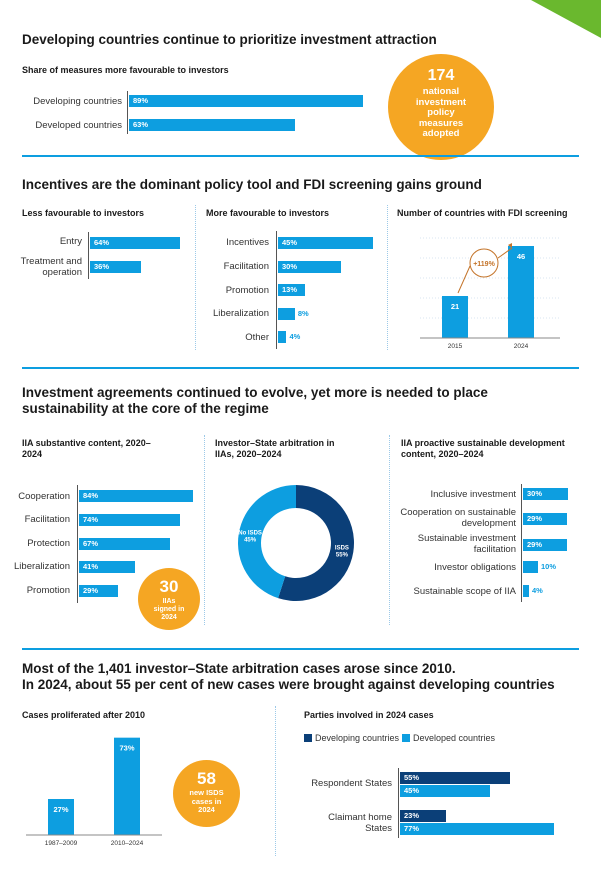 This screenshot has height=884, width=601. What do you see at coordinates (94, 792) in the screenshot?
I see `cases-chart: 27% 1987–2009 73% 2010–2024` at bounding box center [94, 792].